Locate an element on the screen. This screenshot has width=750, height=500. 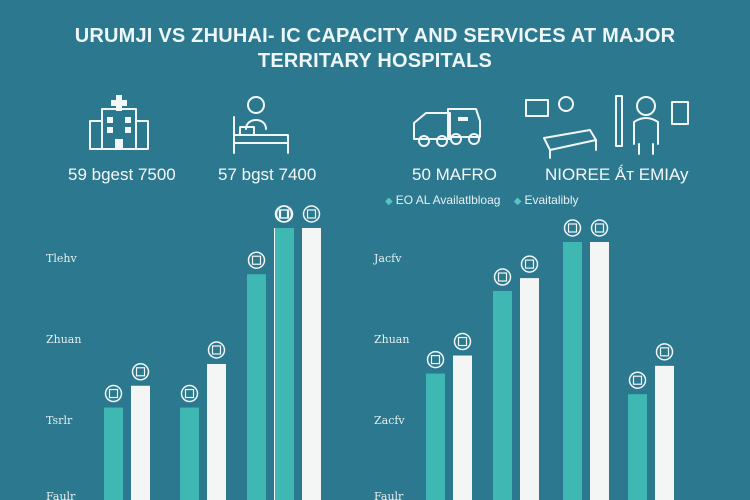
ambulance-icon is located at coordinates (447, 127).